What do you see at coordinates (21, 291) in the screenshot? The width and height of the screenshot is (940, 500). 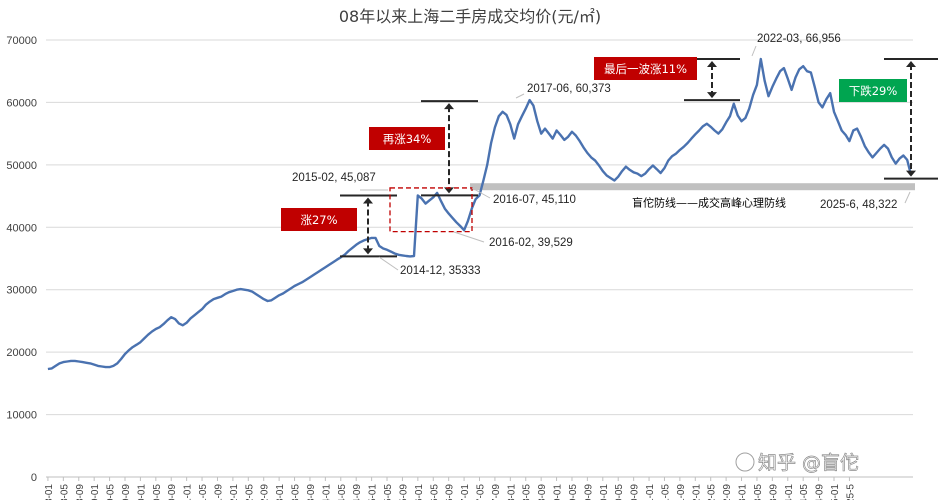 I see `y-tick-label: 30000` at bounding box center [21, 291].